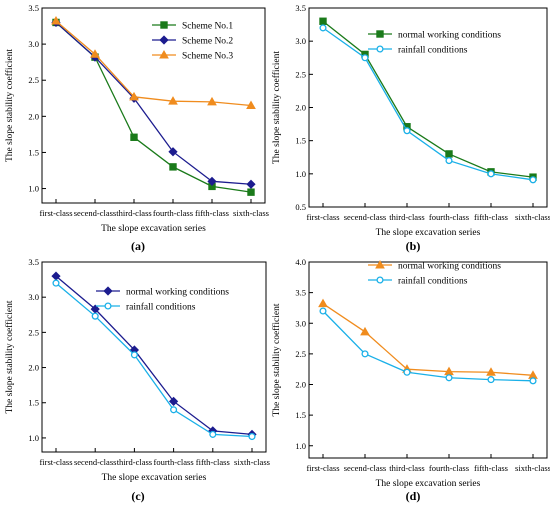 This screenshot has height=513, width=550. What do you see at coordinates (137, 496) in the screenshot?
I see `panel-label: (c)` at bounding box center [137, 496].